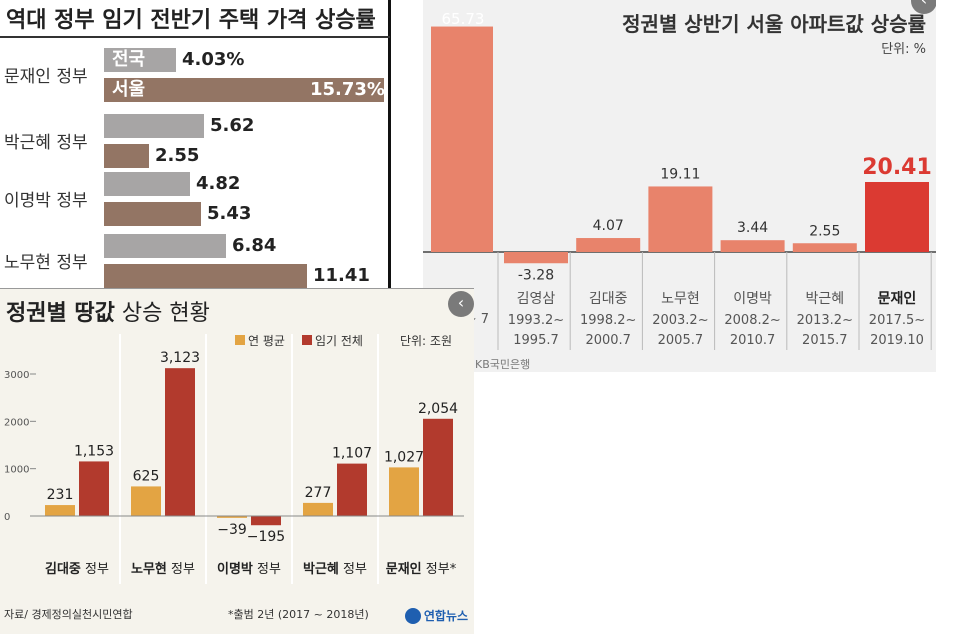  I want to click on period-label: 2019.10, so click(897, 340).